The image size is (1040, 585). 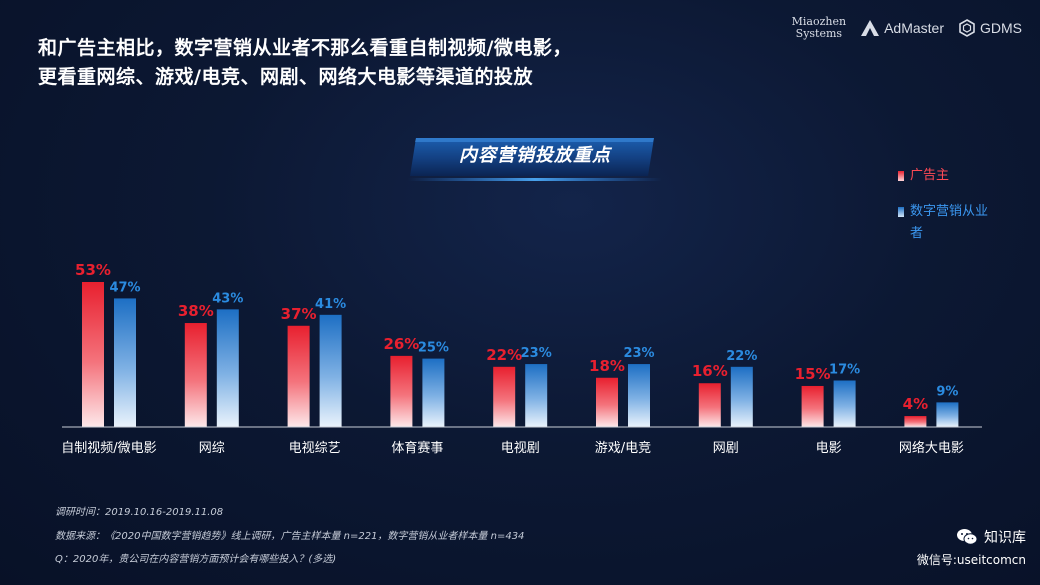 What do you see at coordinates (139, 512) in the screenshot?
I see `footnote-survey-period: 调研时间：2019.10.16-2019.11.08` at bounding box center [139, 512].